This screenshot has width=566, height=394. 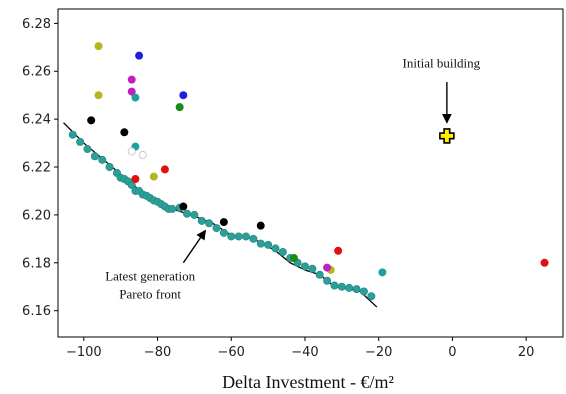 I want to click on x-tick-label: −40, so click(x=304, y=352).